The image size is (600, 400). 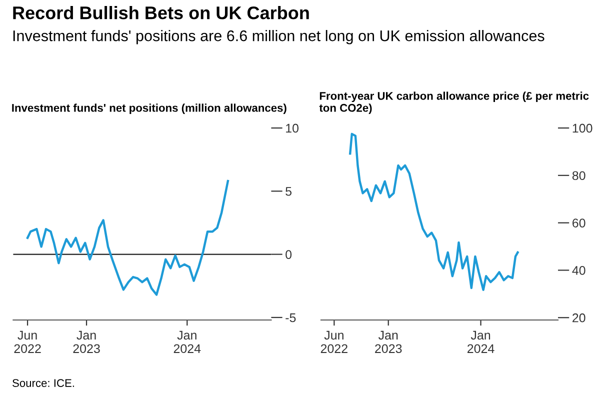 I want to click on y-tick-label: 10, so click(x=292, y=128).